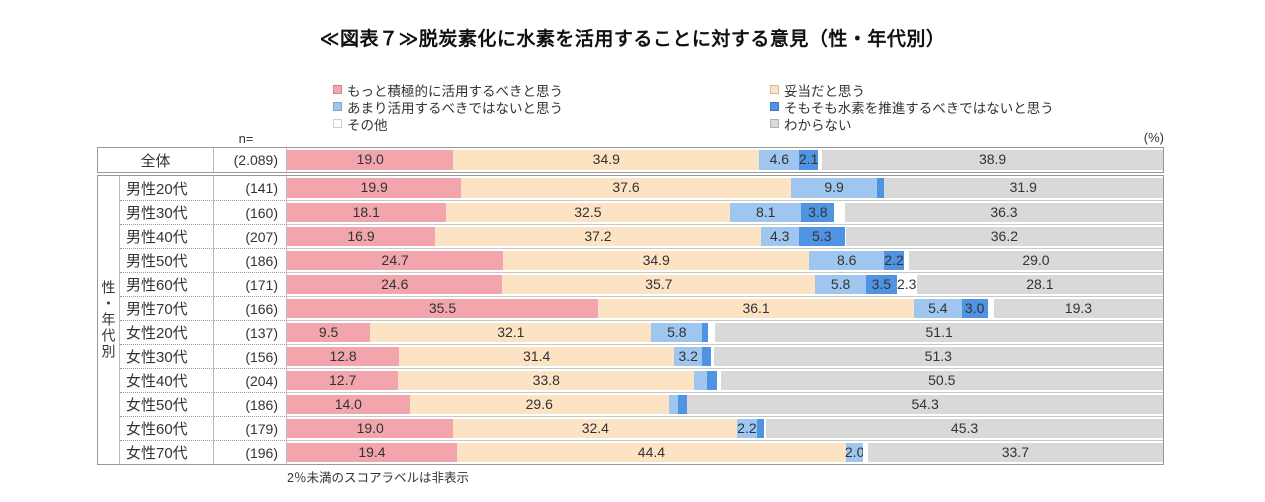  I want to click on segment-value-label: 45.3, so click(964, 428).